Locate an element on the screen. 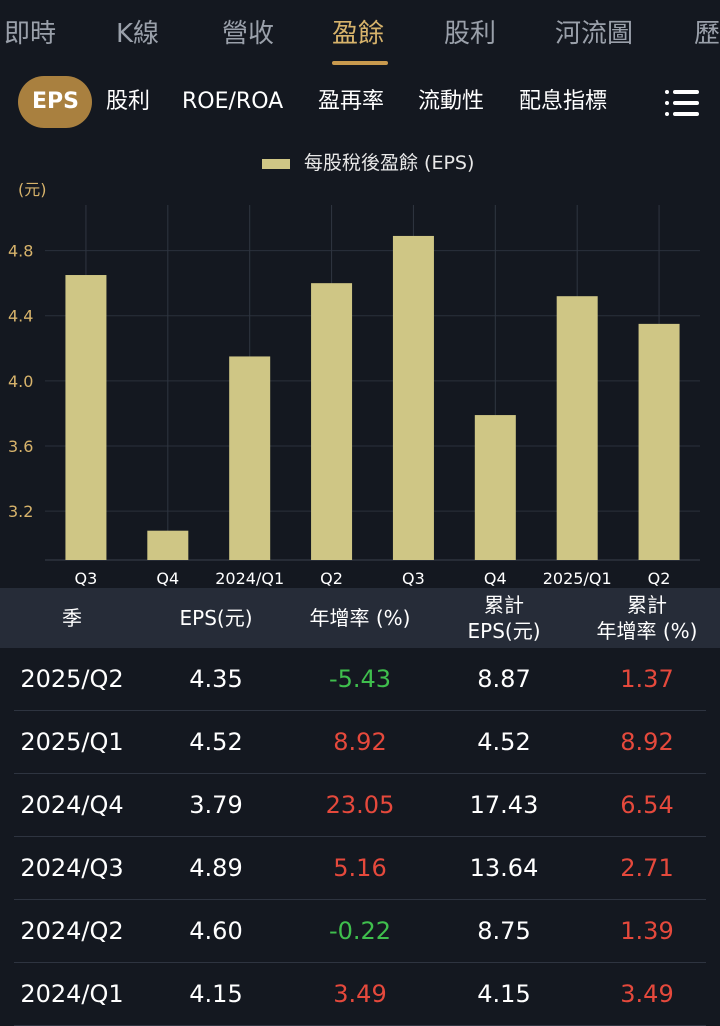  table-row: 2024/Q2 4.60 -0.22 8.75 1.39 is located at coordinates (360, 931).